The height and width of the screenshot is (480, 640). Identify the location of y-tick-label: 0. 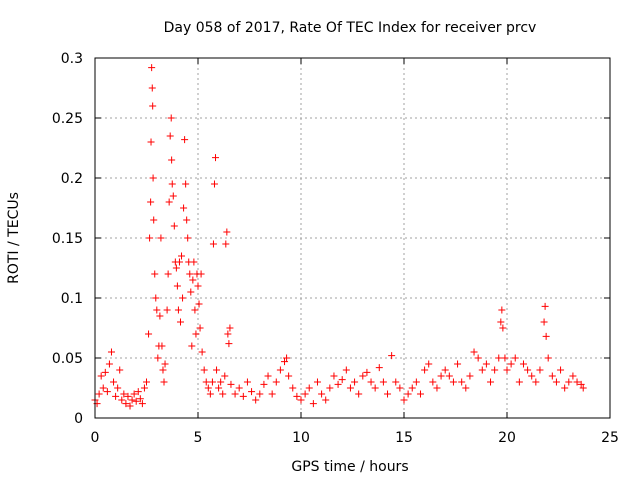
(78, 419).